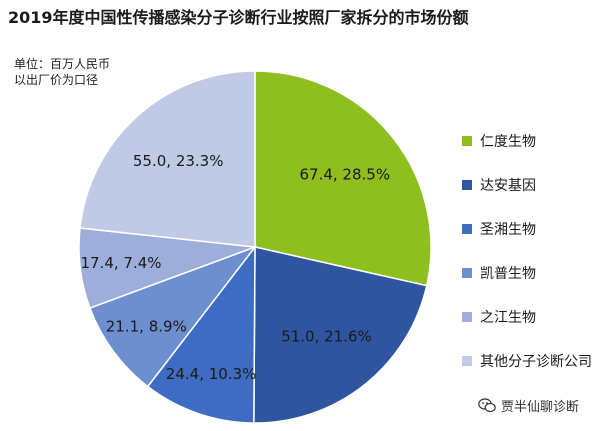 This screenshot has width=614, height=431. I want to click on legend-item-1: 仁度生物, so click(527, 141).